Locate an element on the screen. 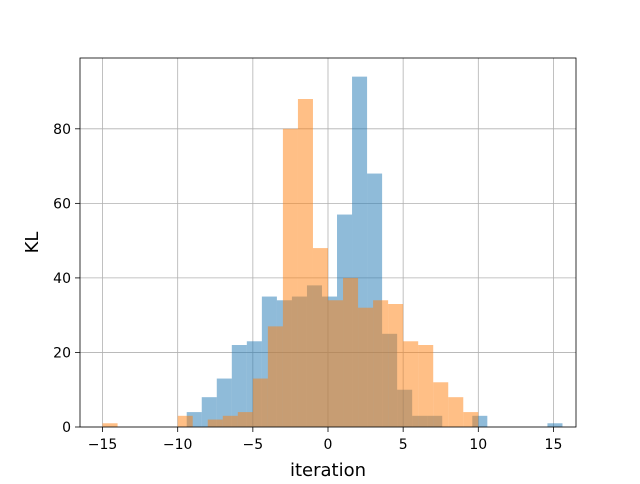 The width and height of the screenshot is (640, 484). x-axis-label: iteration is located at coordinates (328, 470).